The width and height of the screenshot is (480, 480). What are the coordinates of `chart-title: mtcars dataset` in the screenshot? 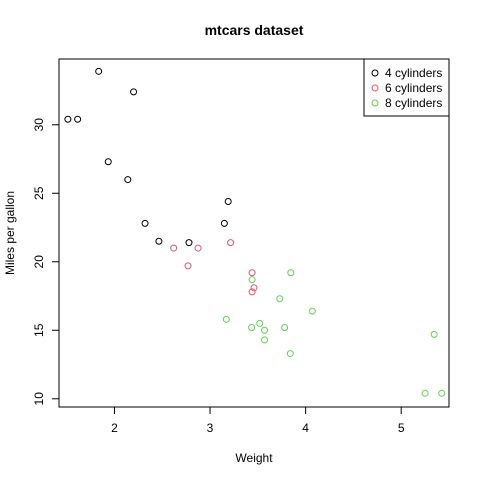 It's located at (254, 30).